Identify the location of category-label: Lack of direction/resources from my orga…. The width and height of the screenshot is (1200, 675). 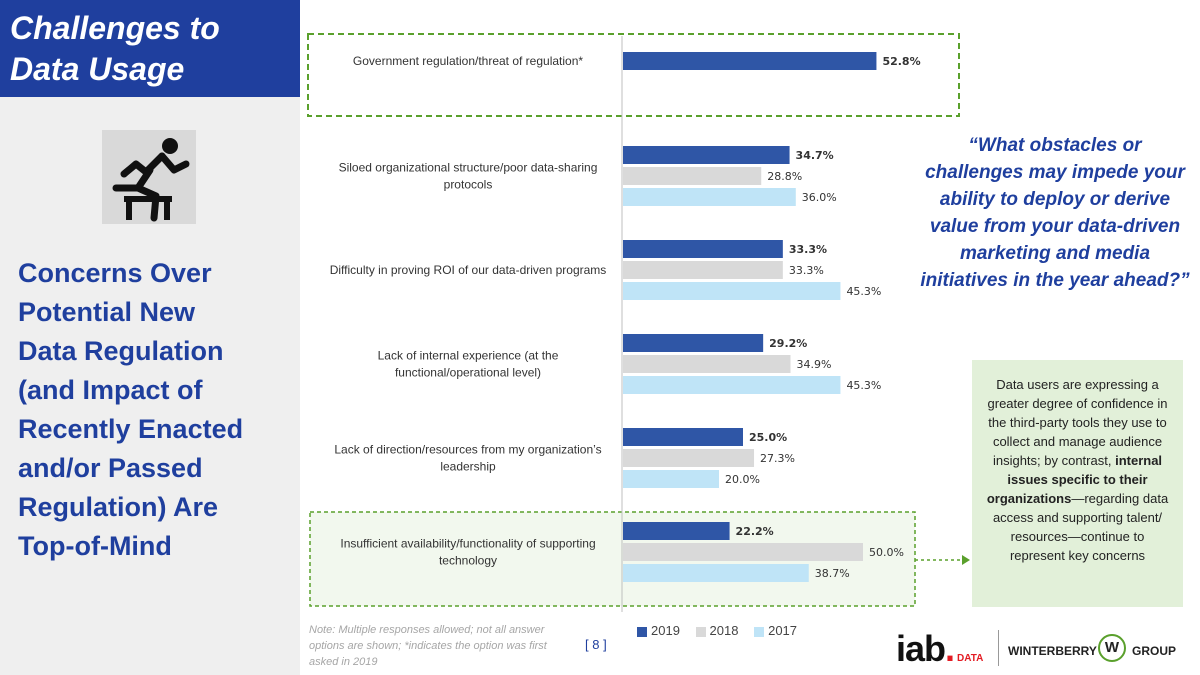
(467, 450).